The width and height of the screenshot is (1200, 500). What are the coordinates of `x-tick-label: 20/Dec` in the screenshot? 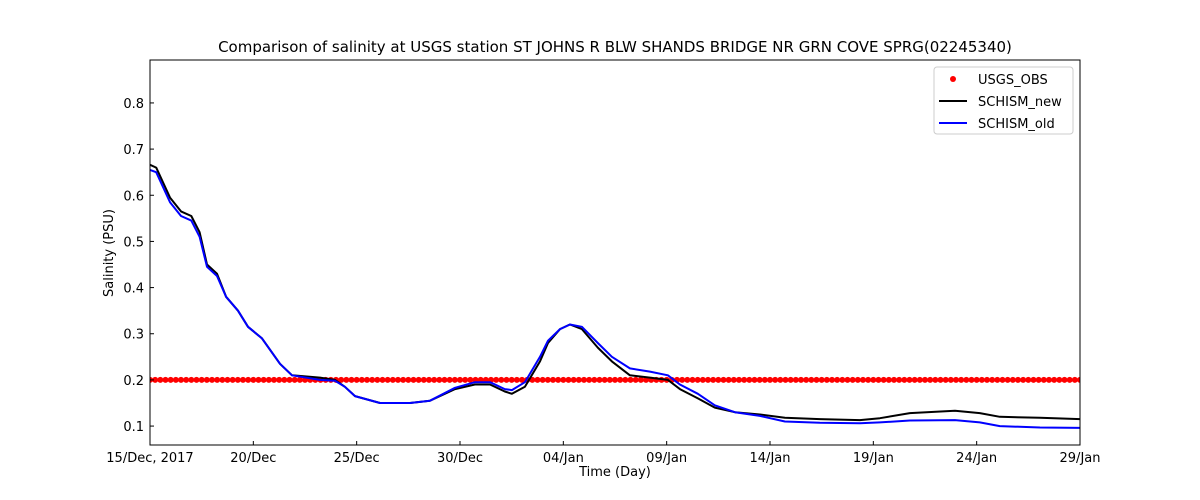 It's located at (253, 458).